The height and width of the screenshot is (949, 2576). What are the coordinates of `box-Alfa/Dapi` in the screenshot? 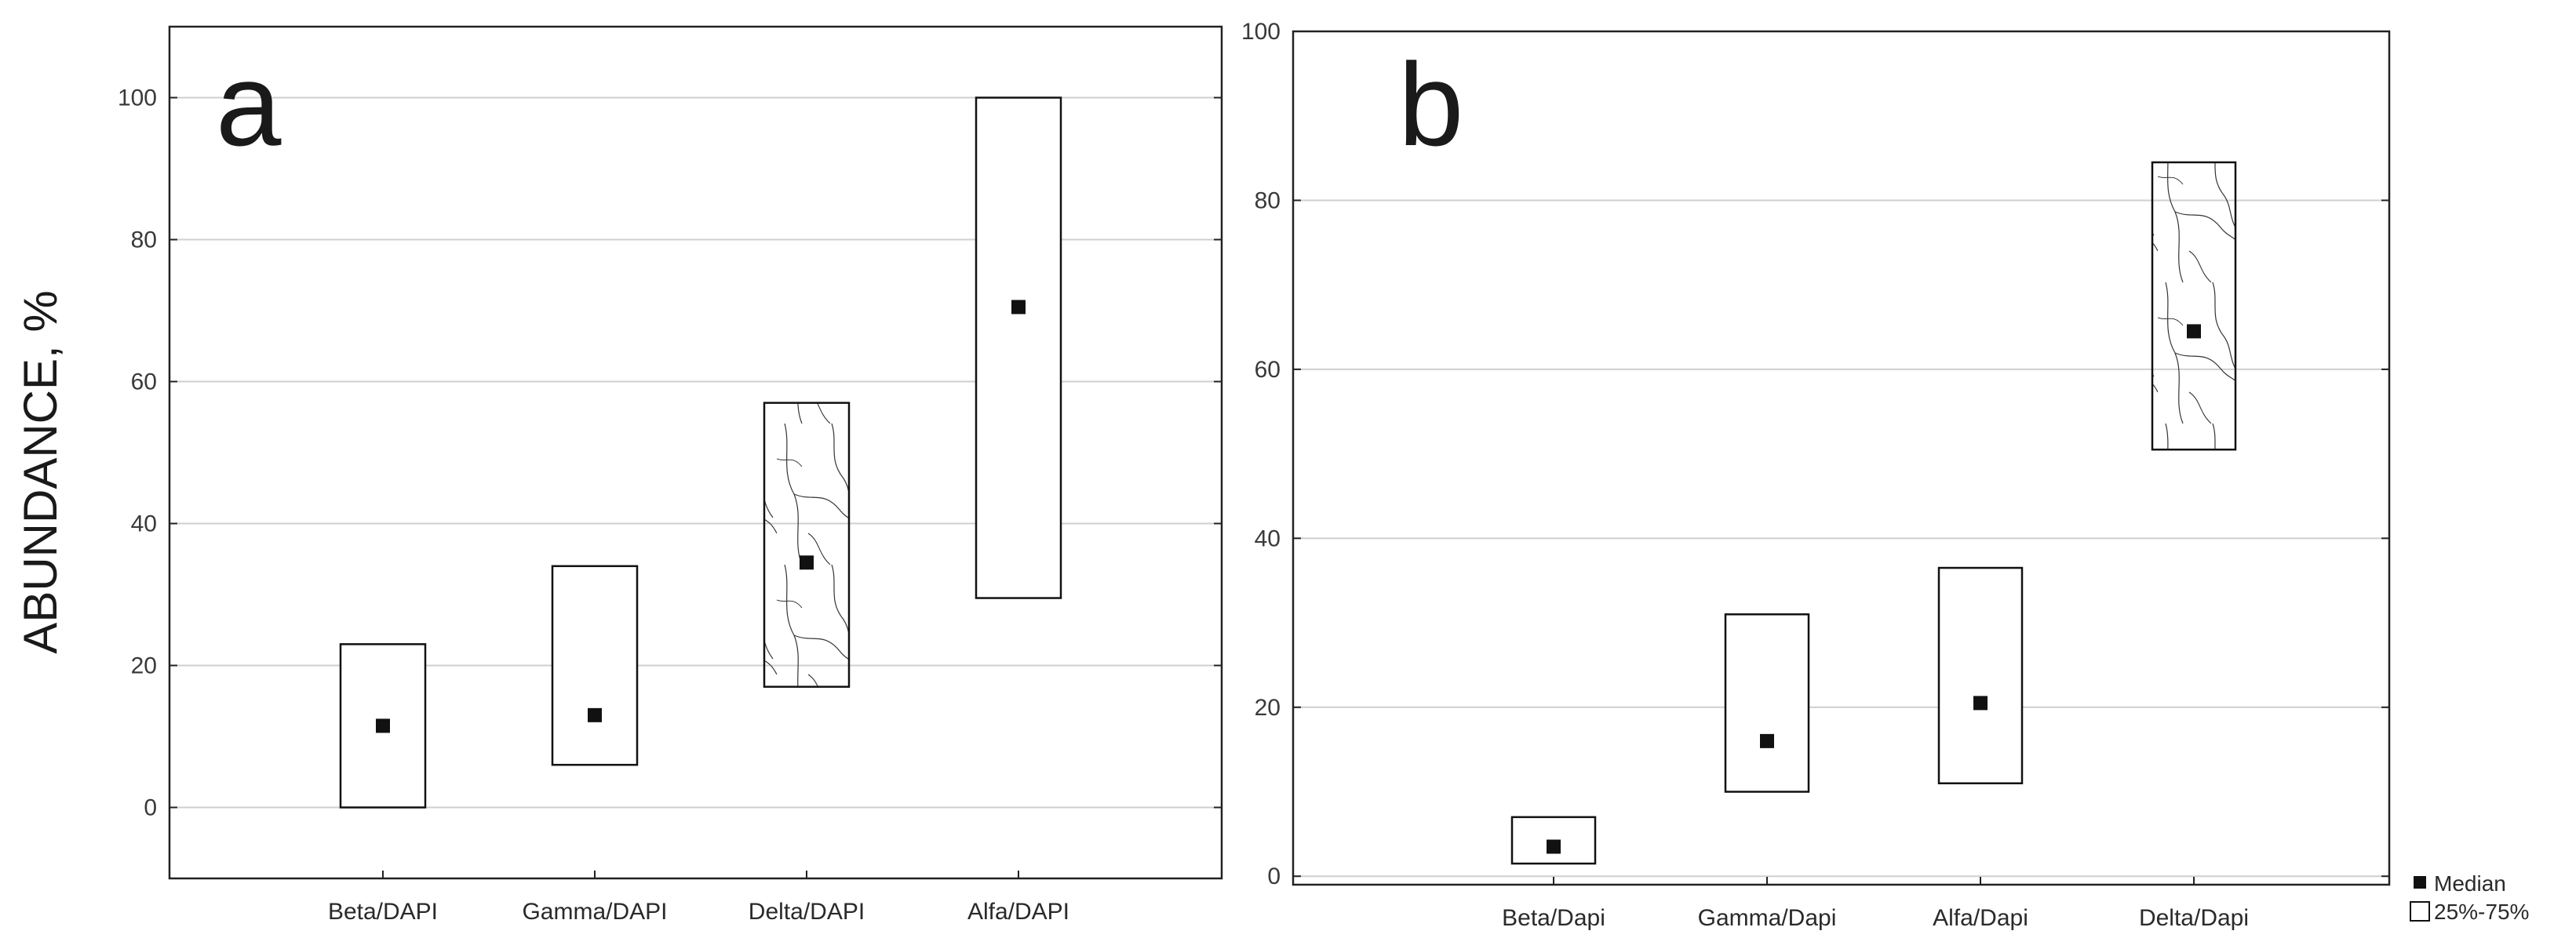 It's located at (1980, 675).